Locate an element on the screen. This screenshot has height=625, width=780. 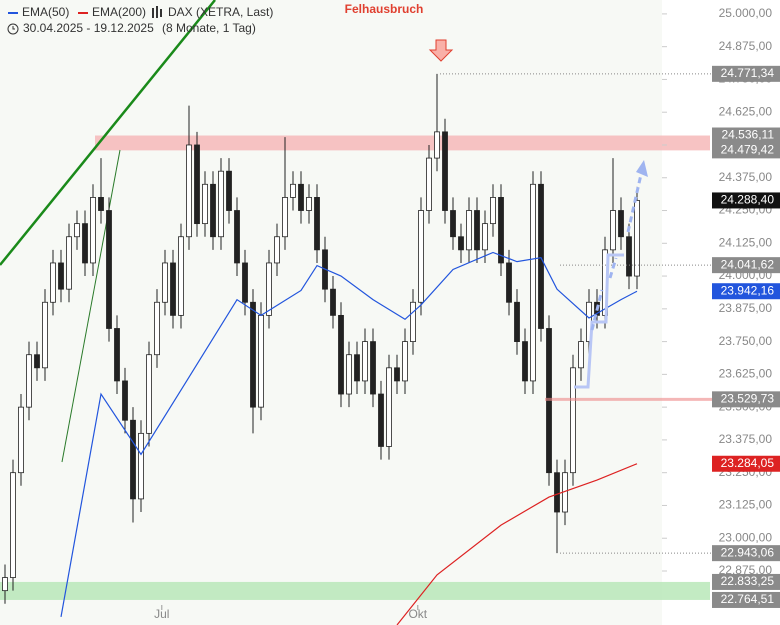
annotation: Felhausbruch is located at coordinates (384, 9).